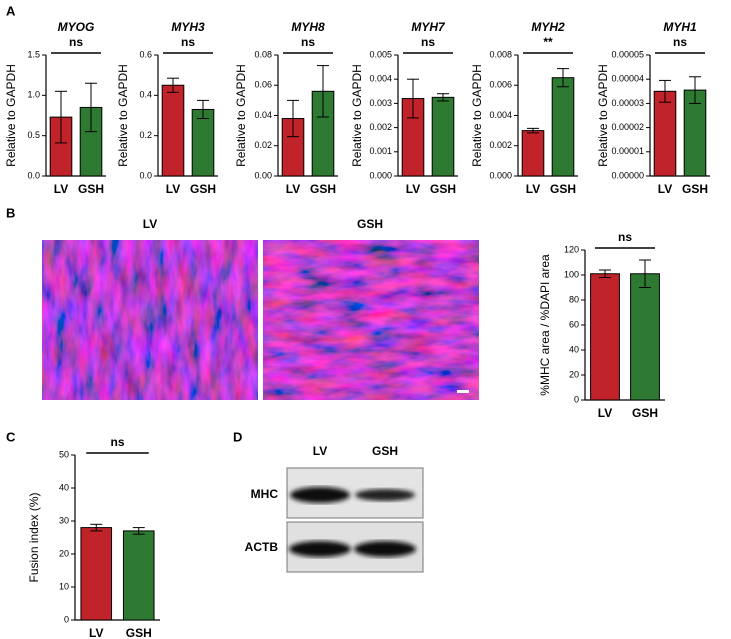 Image resolution: width=731 pixels, height=639 pixels. Describe the element at coordinates (11, 10) in the screenshot. I see `panel-label: A` at that location.